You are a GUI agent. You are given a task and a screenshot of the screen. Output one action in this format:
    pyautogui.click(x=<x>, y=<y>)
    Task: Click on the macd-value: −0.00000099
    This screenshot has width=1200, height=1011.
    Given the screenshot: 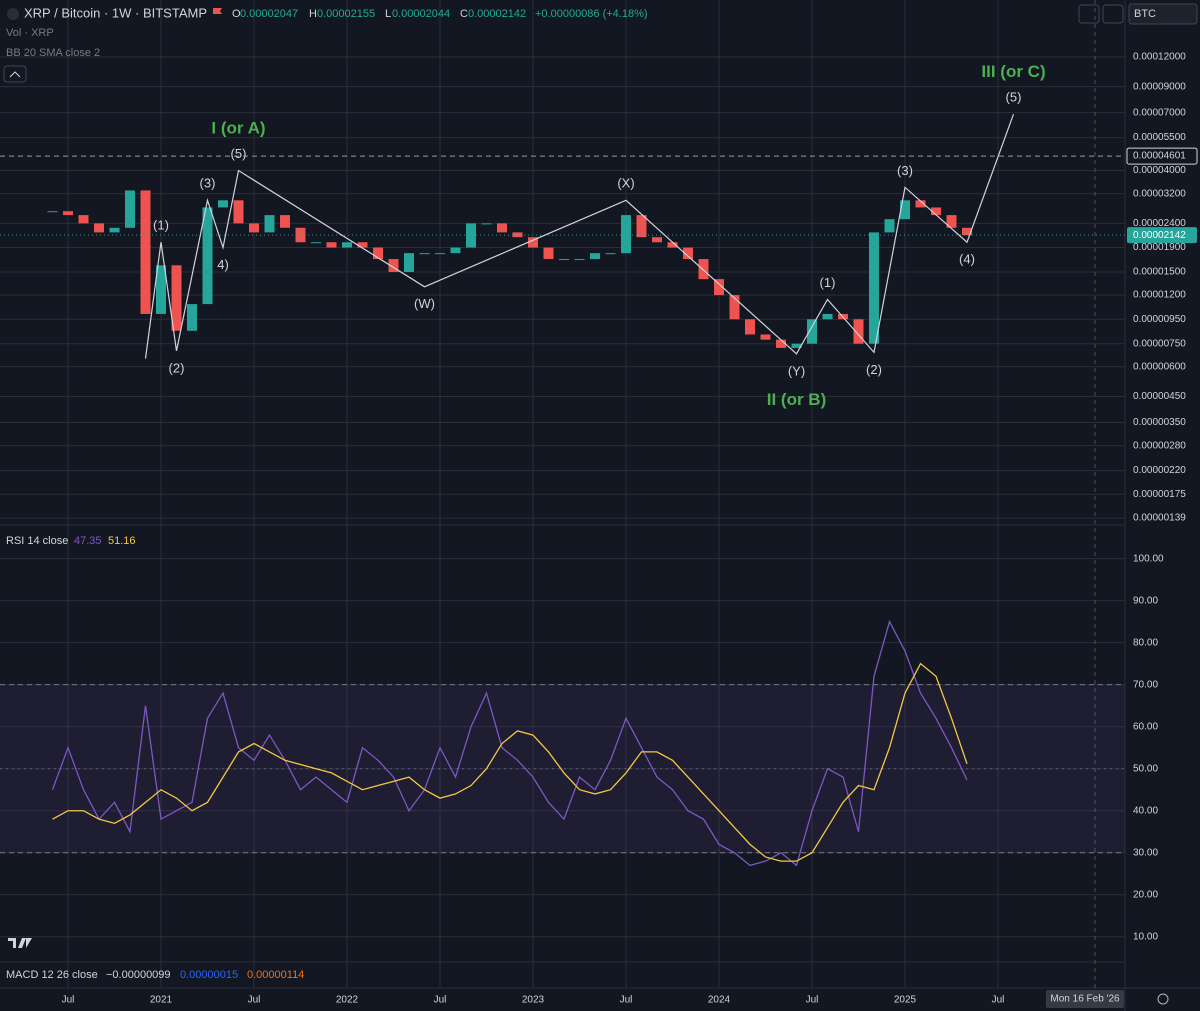 What is the action you would take?
    pyautogui.click(x=138, y=975)
    